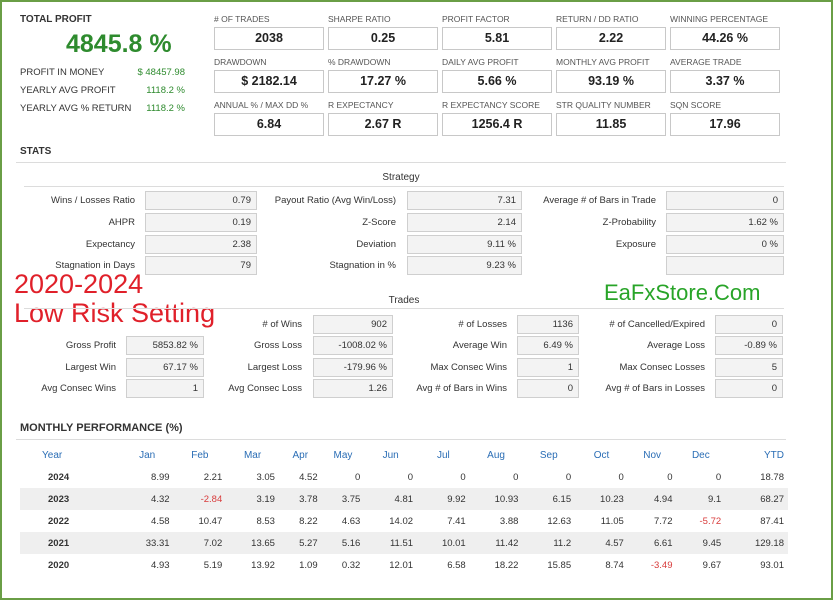  What do you see at coordinates (90, 367) in the screenshot?
I see `stat-label: Largest Win` at bounding box center [90, 367].